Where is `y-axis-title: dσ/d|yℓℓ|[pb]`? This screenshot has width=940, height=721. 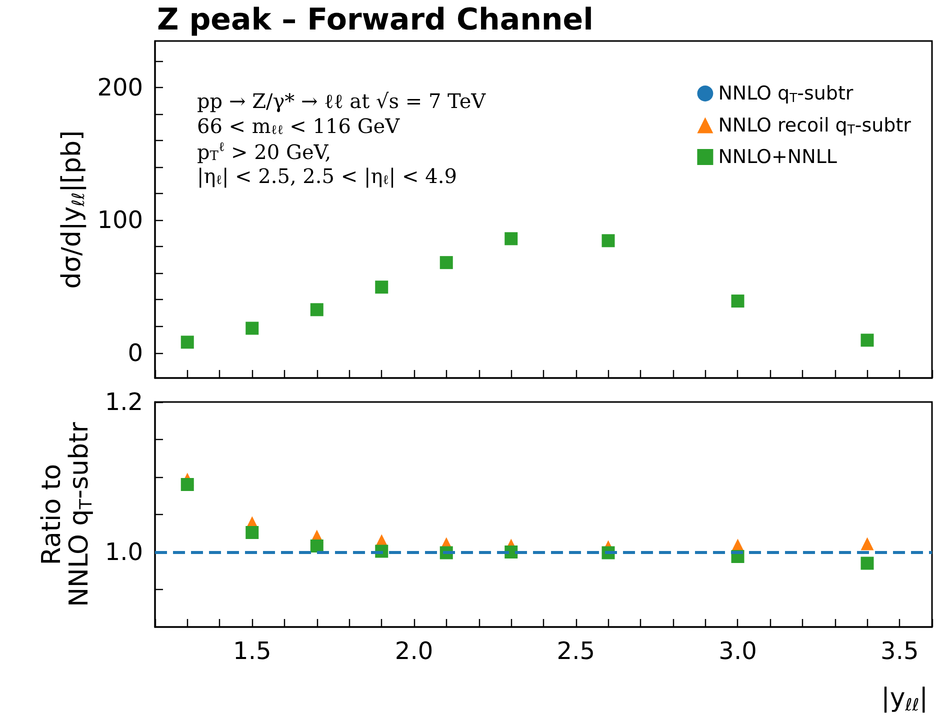
y-axis-title: dσ/d|yℓℓ|[pb] is located at coordinates (72, 209).